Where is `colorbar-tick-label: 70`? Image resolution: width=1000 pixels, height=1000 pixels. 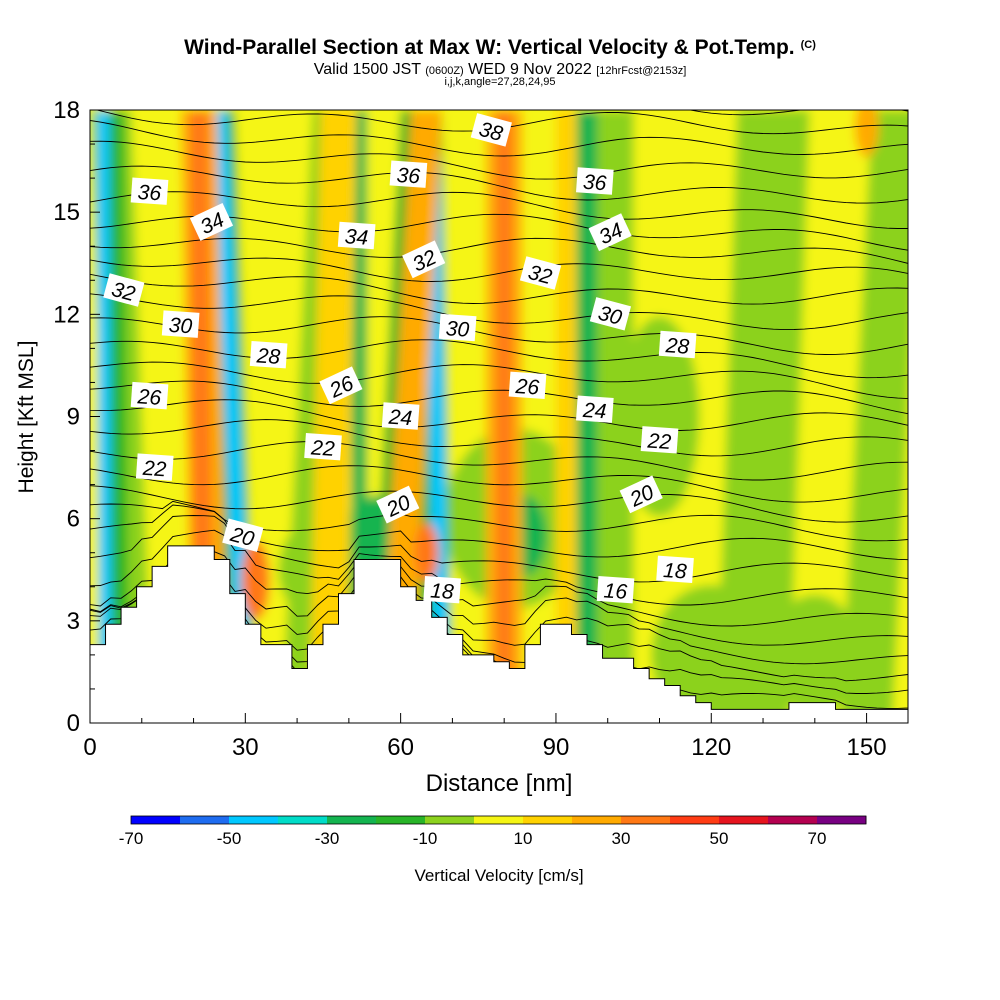
colorbar-tick-label: 70 is located at coordinates (817, 838).